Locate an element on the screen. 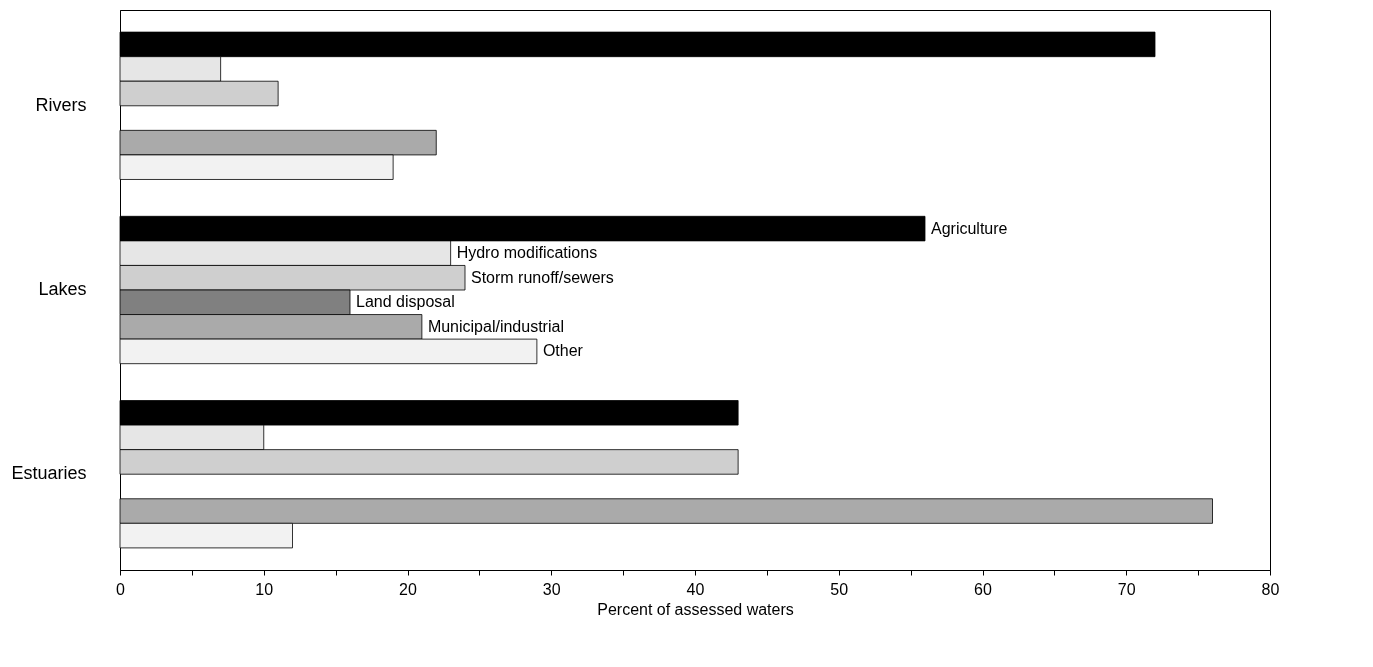 This screenshot has height=667, width=1373. x-tick-label: 70 is located at coordinates (1126, 589).